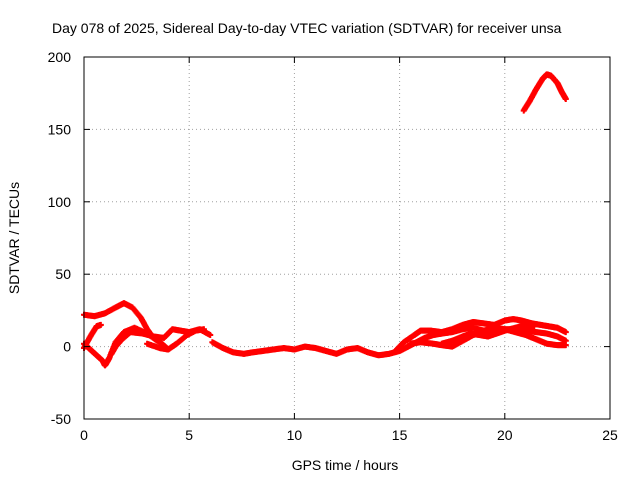  What do you see at coordinates (60, 202) in the screenshot?
I see `y-tick-label: 100` at bounding box center [60, 202].